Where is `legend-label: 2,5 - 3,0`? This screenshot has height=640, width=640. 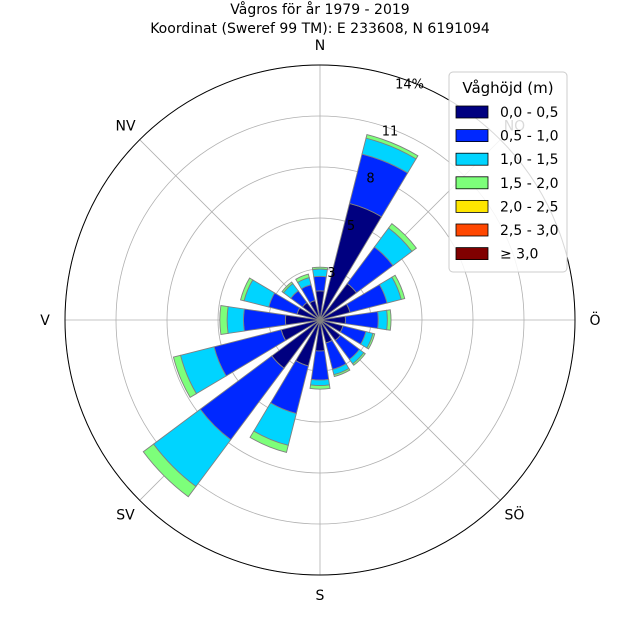
legend-label: 2,5 - 3,0 is located at coordinates (529, 231).